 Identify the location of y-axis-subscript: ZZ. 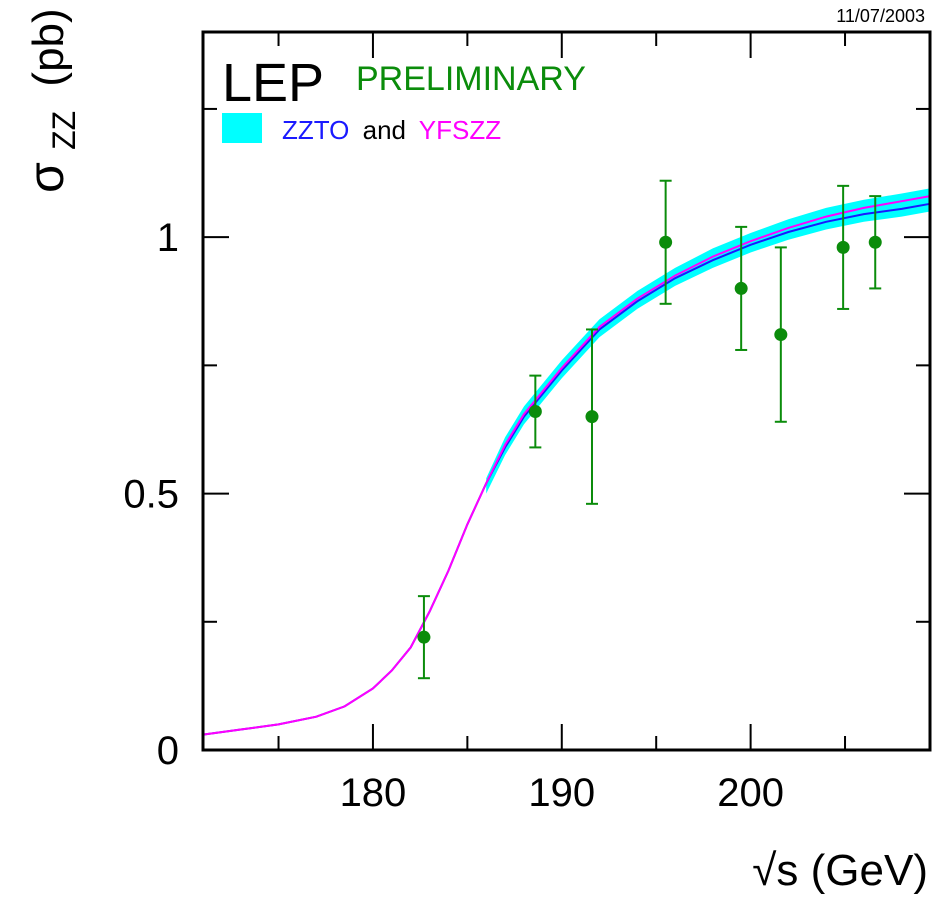
(64, 130).